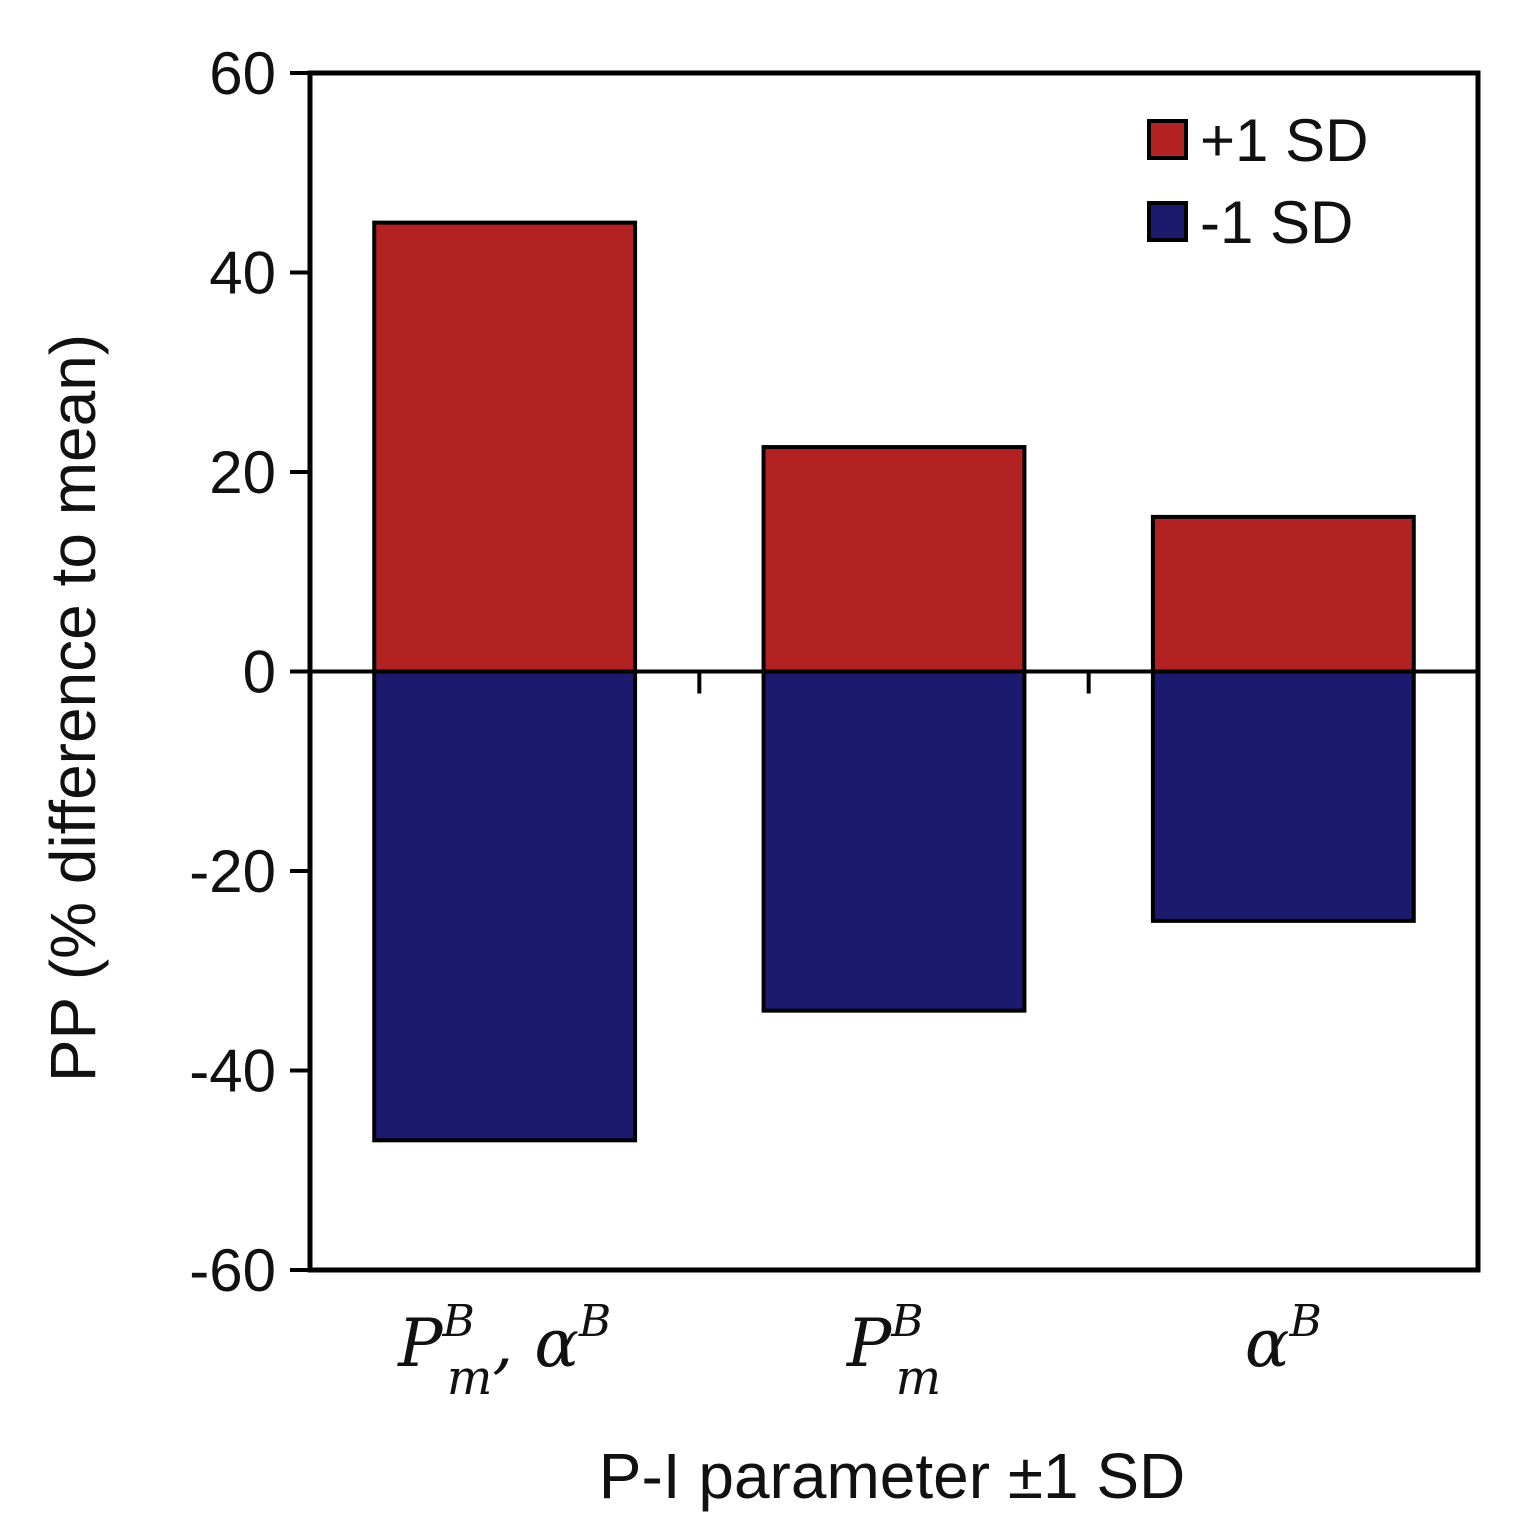 The image size is (1528, 1536). I want to click on y-axis-ticks: 60 40 20 0 -20 -40 -60, so click(249, 672).